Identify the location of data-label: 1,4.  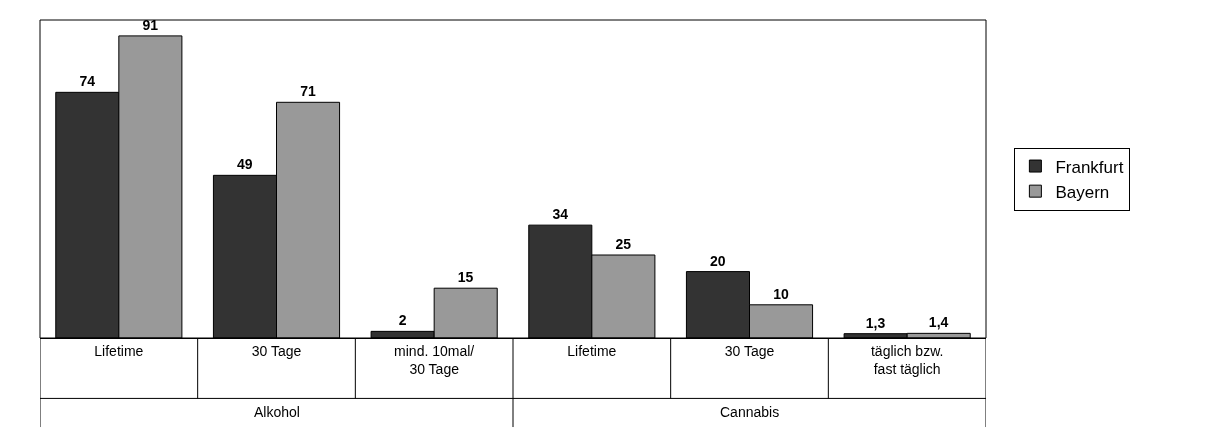
(938, 322).